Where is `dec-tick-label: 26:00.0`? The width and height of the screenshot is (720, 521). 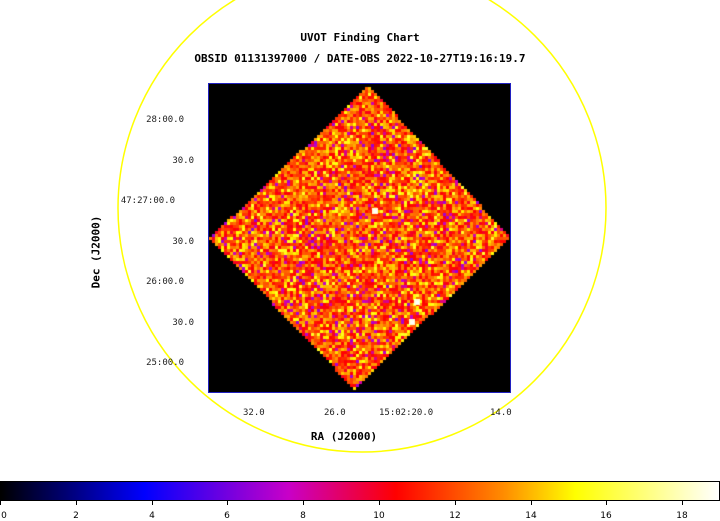 dec-tick-label: 26:00.0 is located at coordinates (165, 282).